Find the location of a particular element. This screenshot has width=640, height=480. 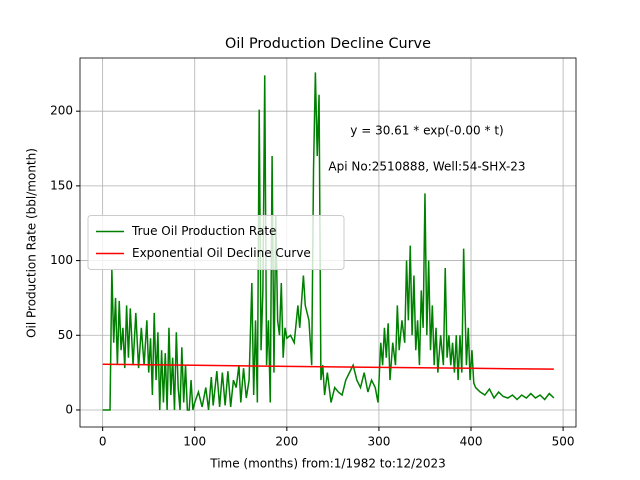

annotation: y = 30.61 * exp(-0.00 * t) is located at coordinates (426, 131).